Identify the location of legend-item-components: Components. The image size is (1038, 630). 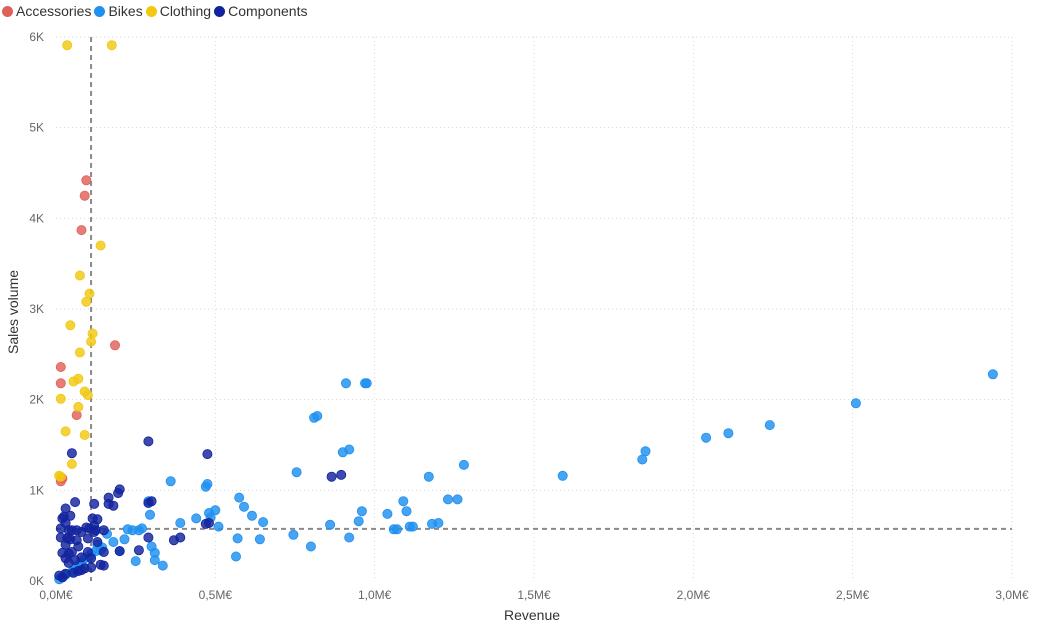
(260, 11).